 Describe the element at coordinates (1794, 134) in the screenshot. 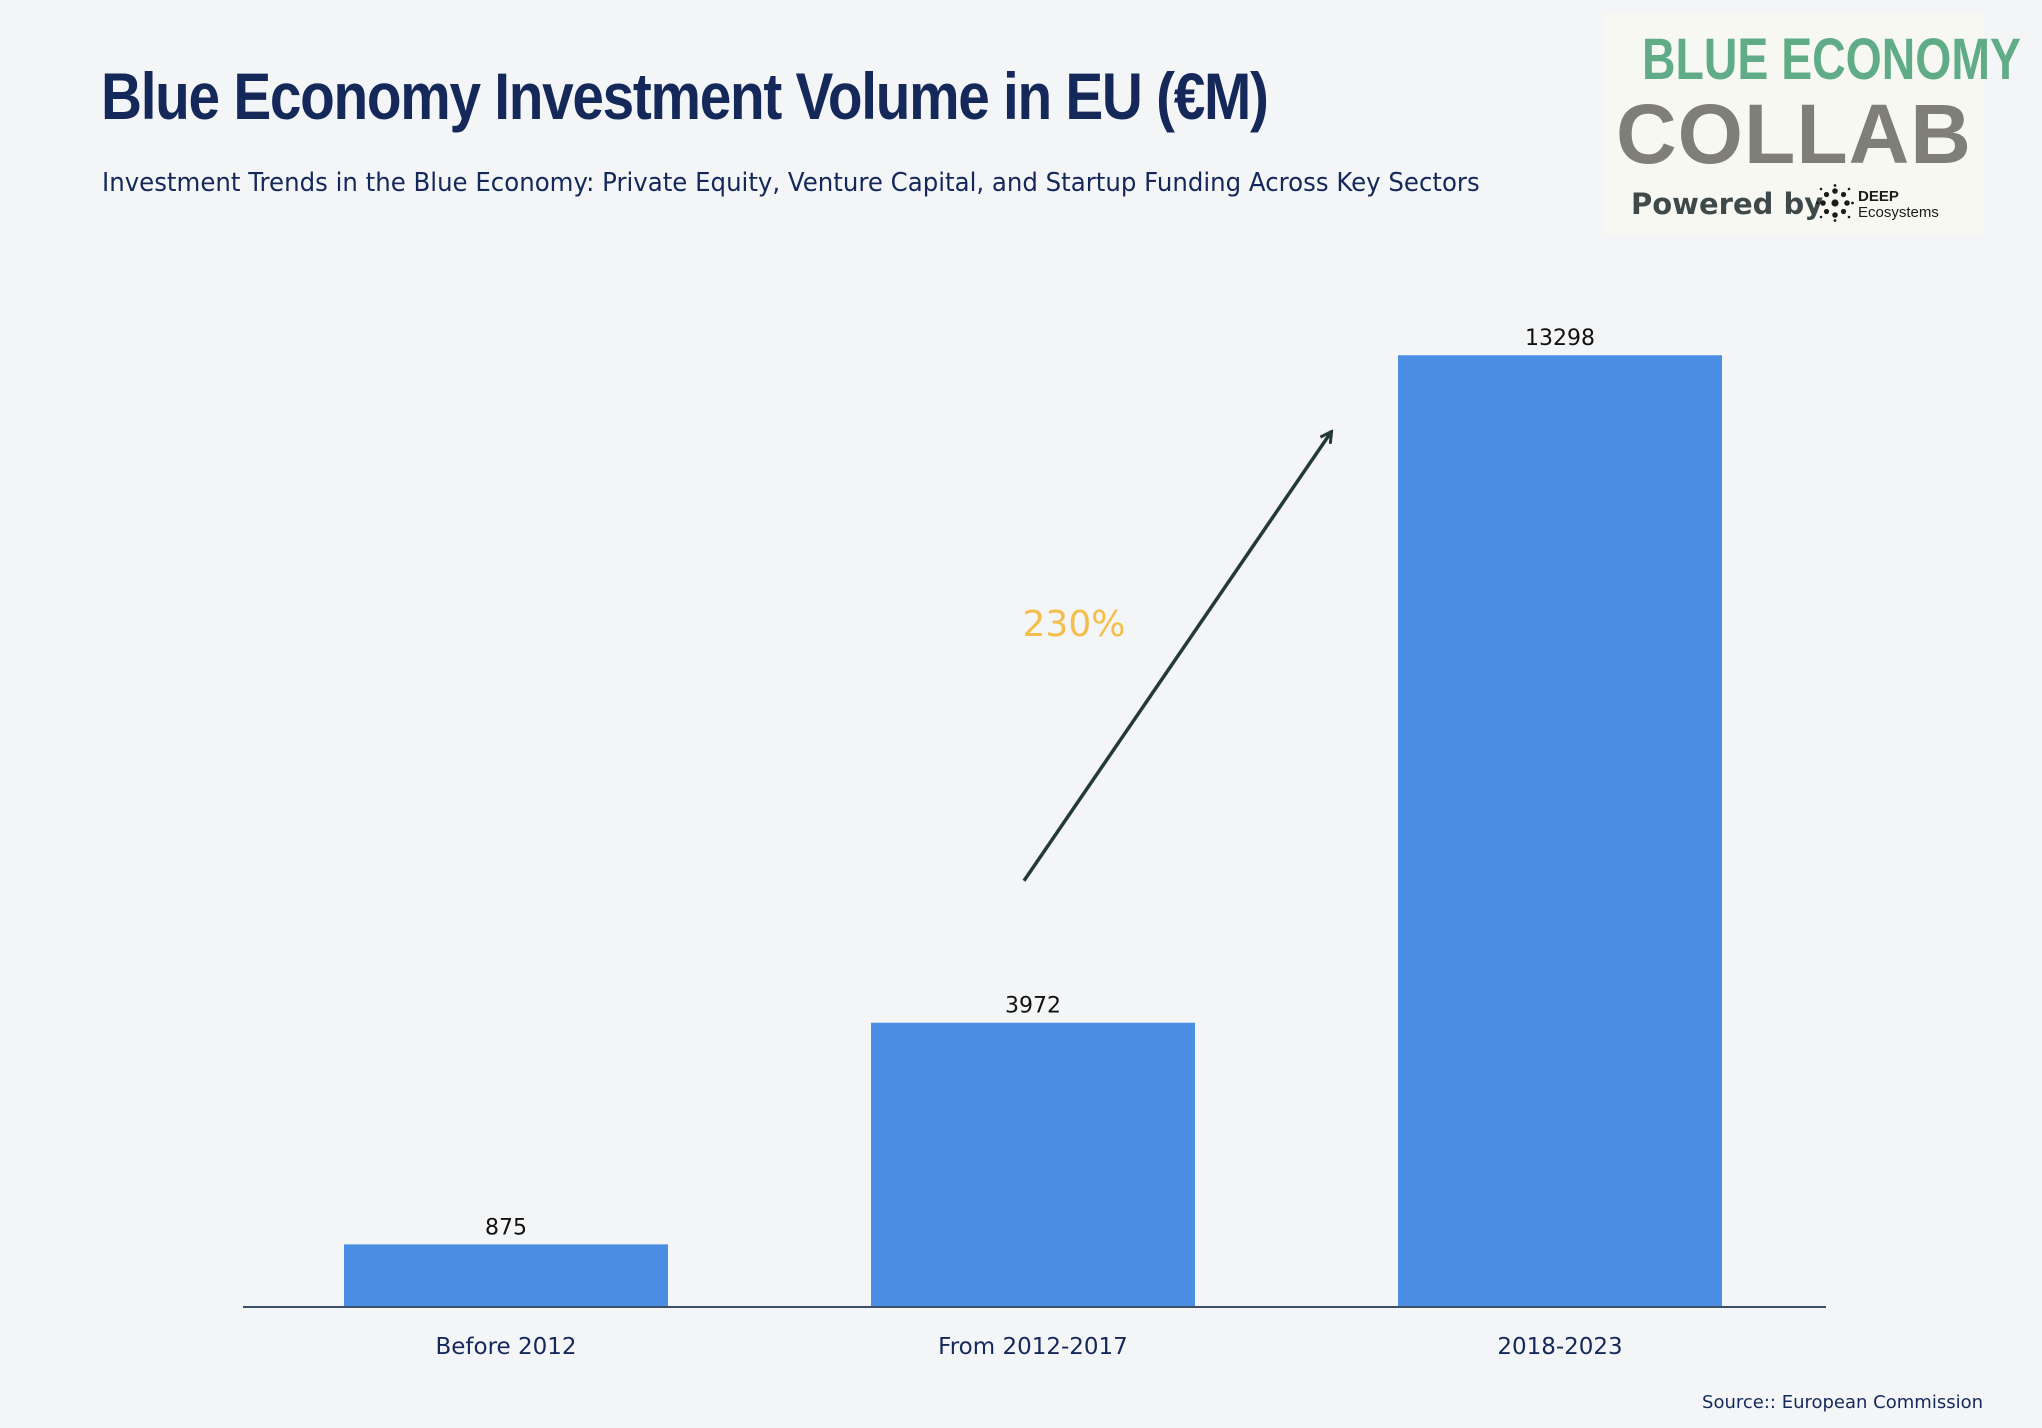

I see `logo-line-2: COLLAB` at that location.